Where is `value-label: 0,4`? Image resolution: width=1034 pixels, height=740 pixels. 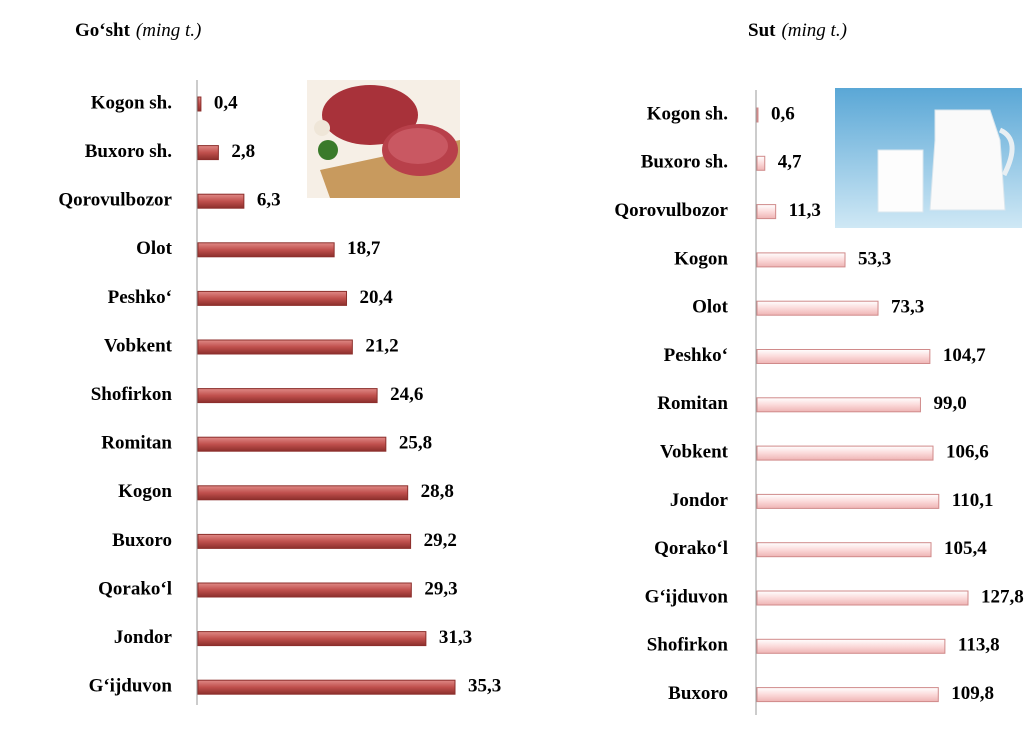
value-label: 0,4 is located at coordinates (226, 102).